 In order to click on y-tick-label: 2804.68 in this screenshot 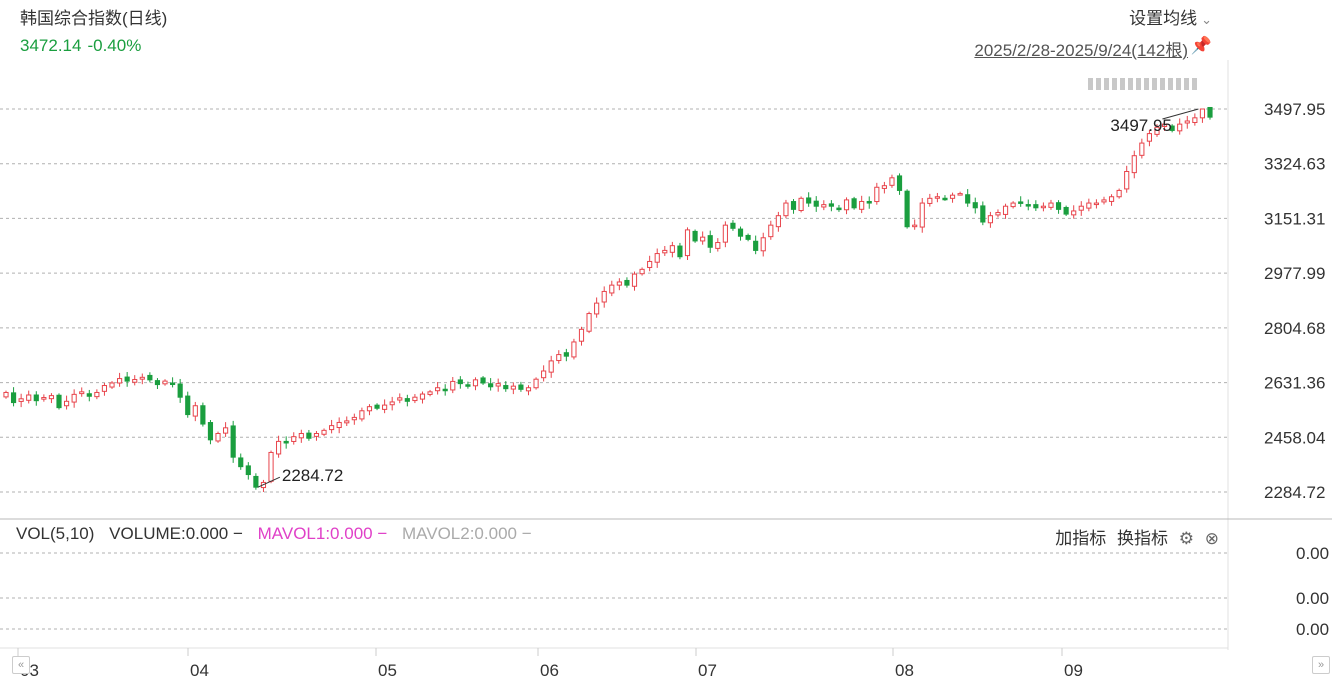, I will do `click(1294, 328)`.